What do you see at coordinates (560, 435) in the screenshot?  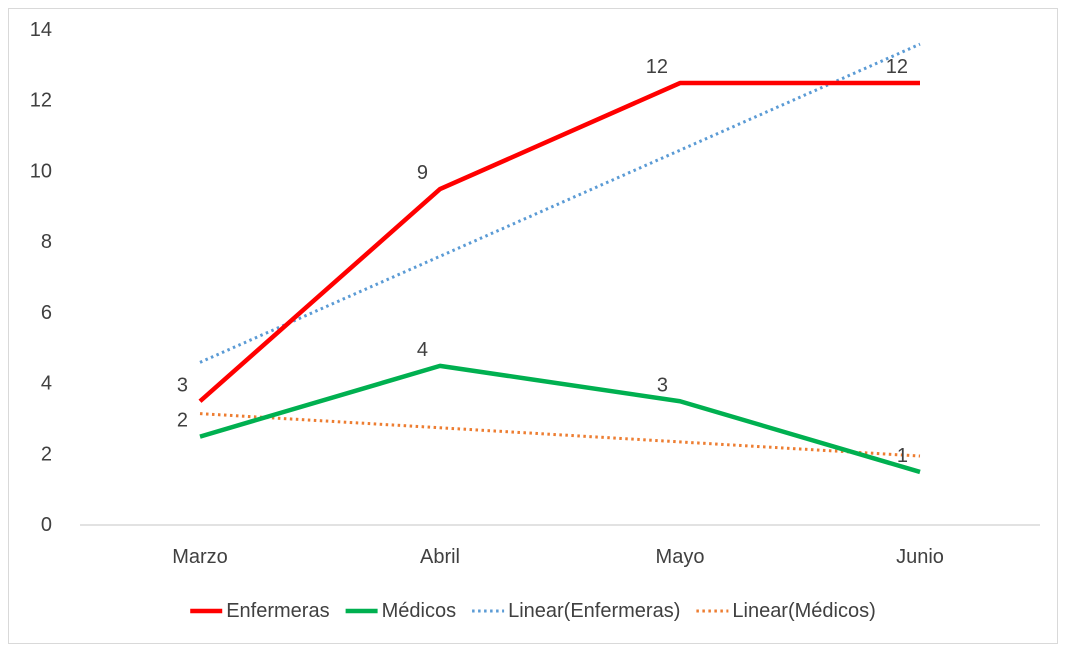 I see `trendline-linear-medicos` at bounding box center [560, 435].